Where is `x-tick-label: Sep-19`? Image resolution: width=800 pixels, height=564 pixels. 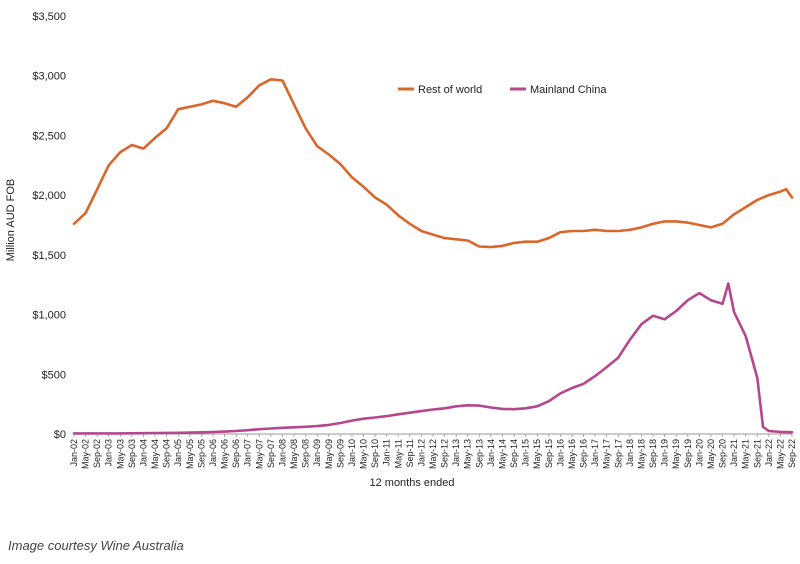 x-tick-label: Sep-19 is located at coordinates (688, 453).